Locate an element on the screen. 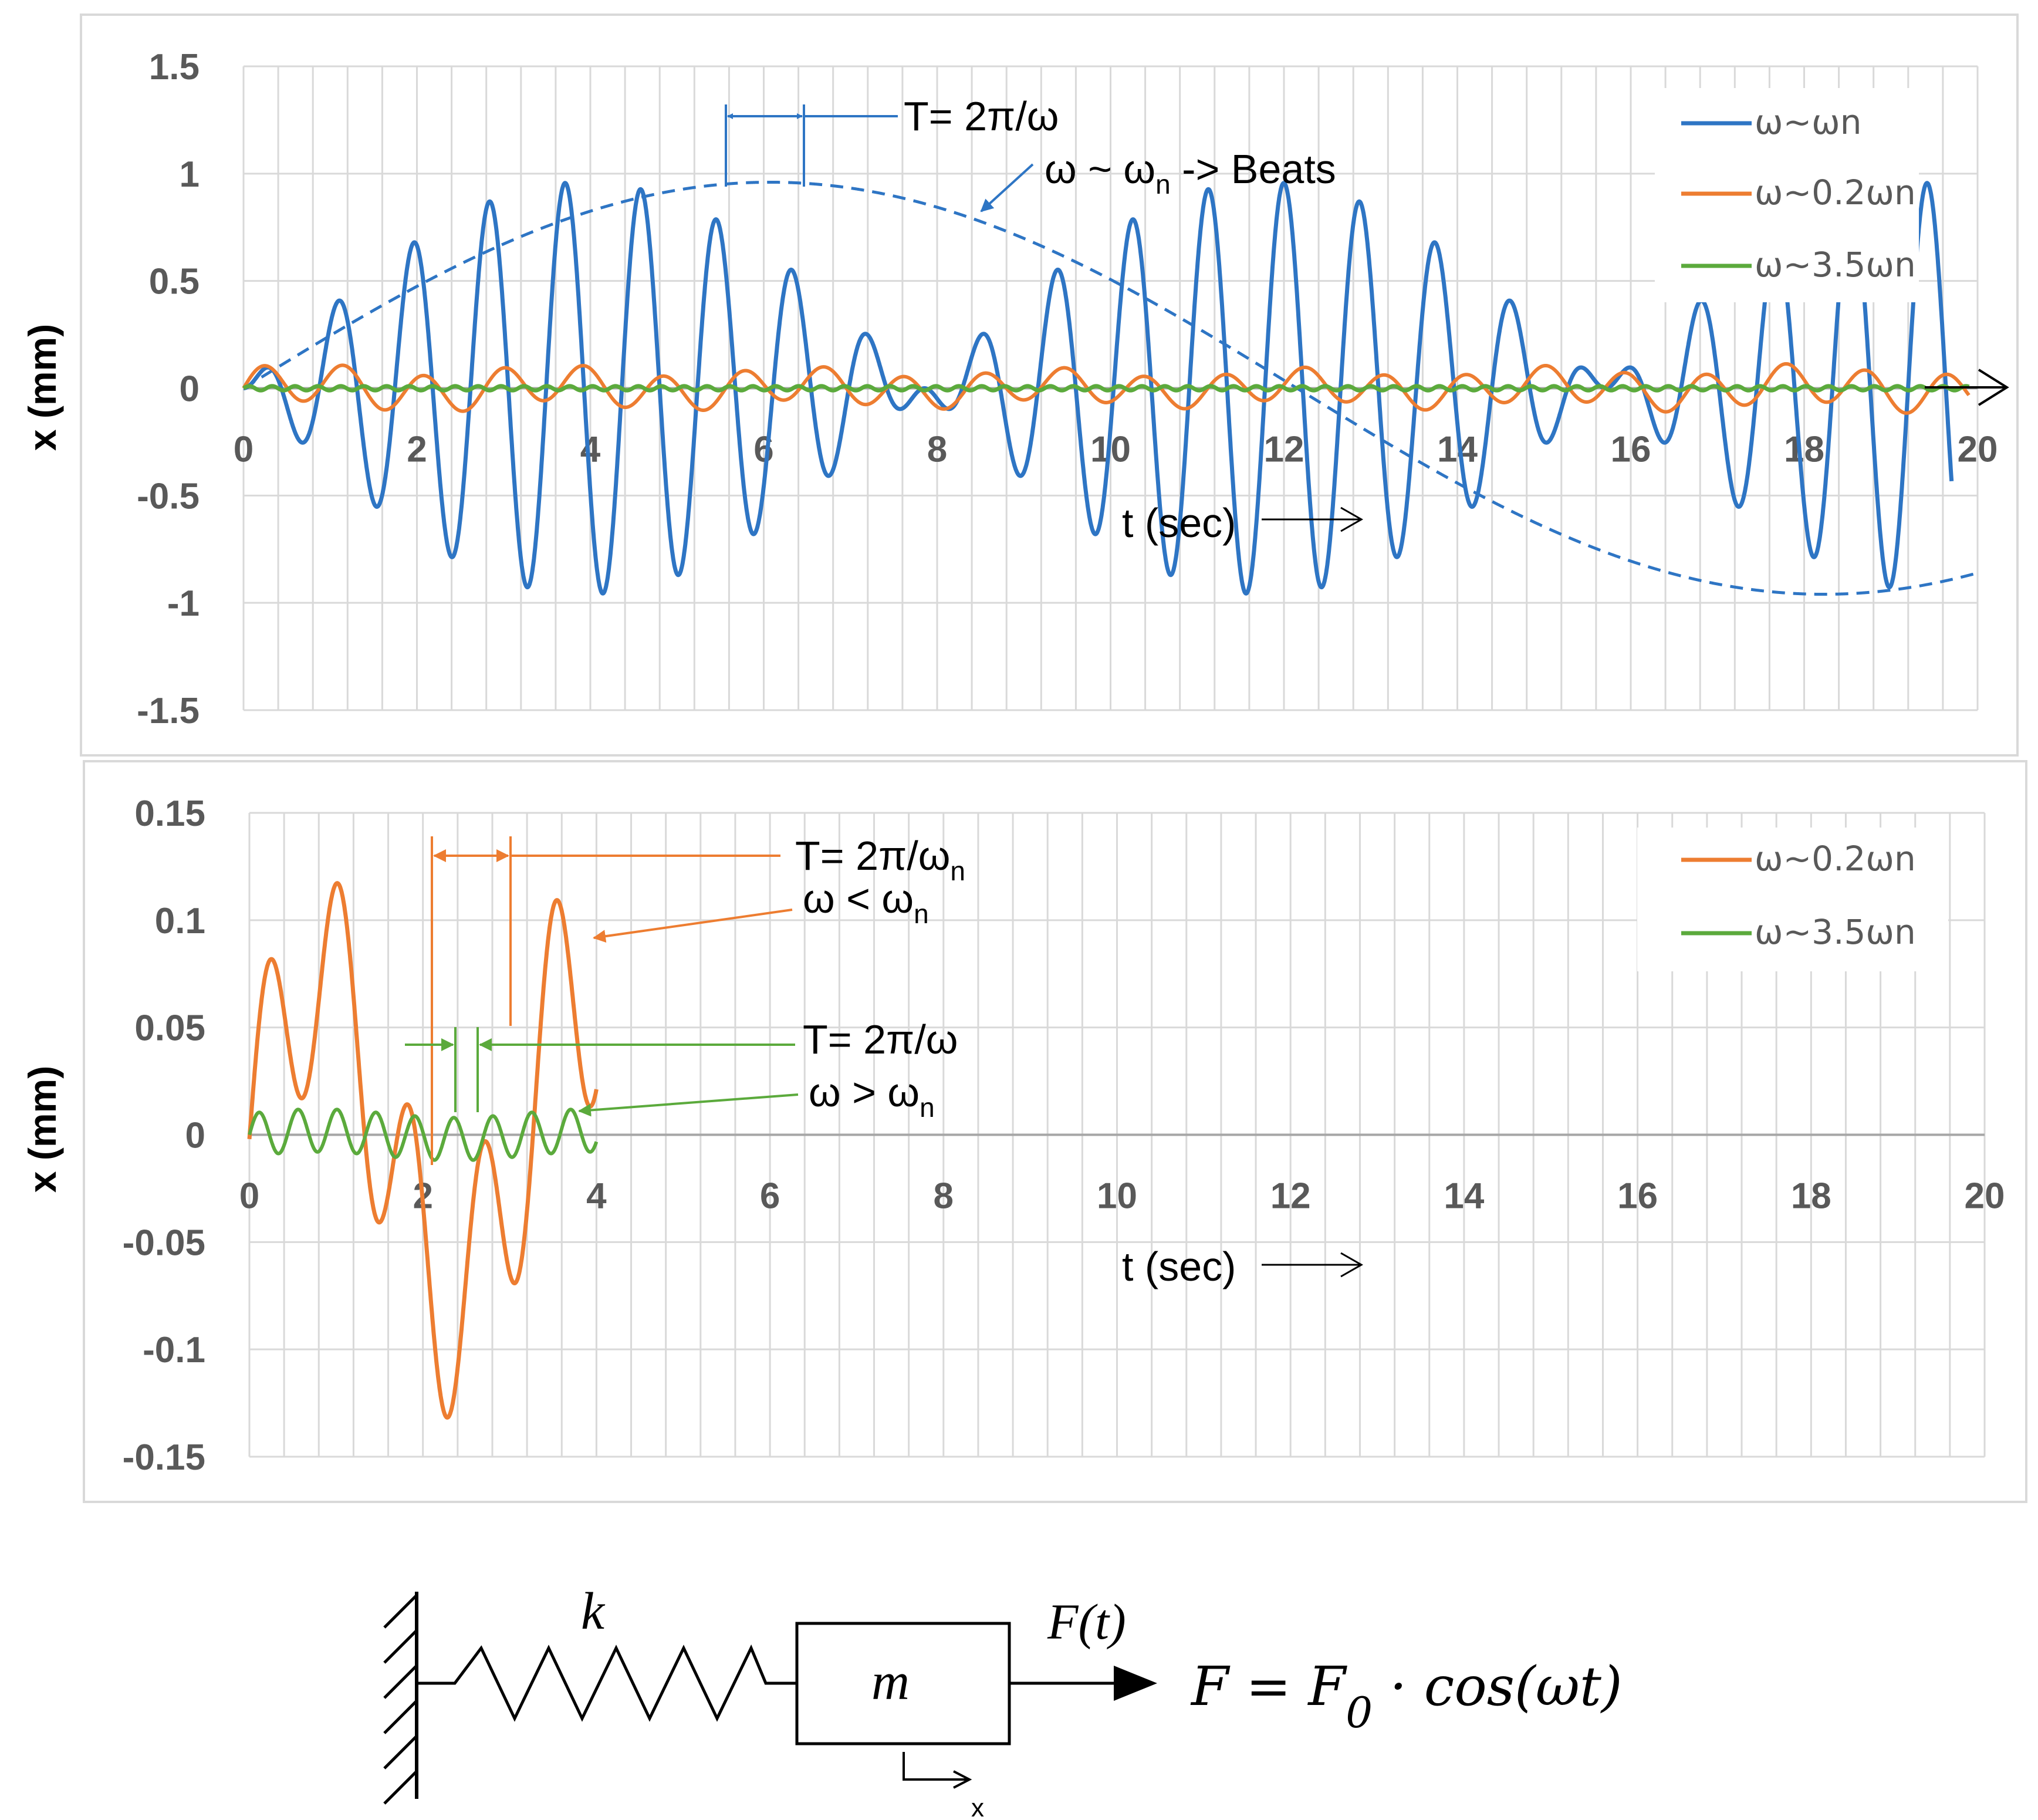 The width and height of the screenshot is (2038, 1820). spring-label: k is located at coordinates (593, 1611).